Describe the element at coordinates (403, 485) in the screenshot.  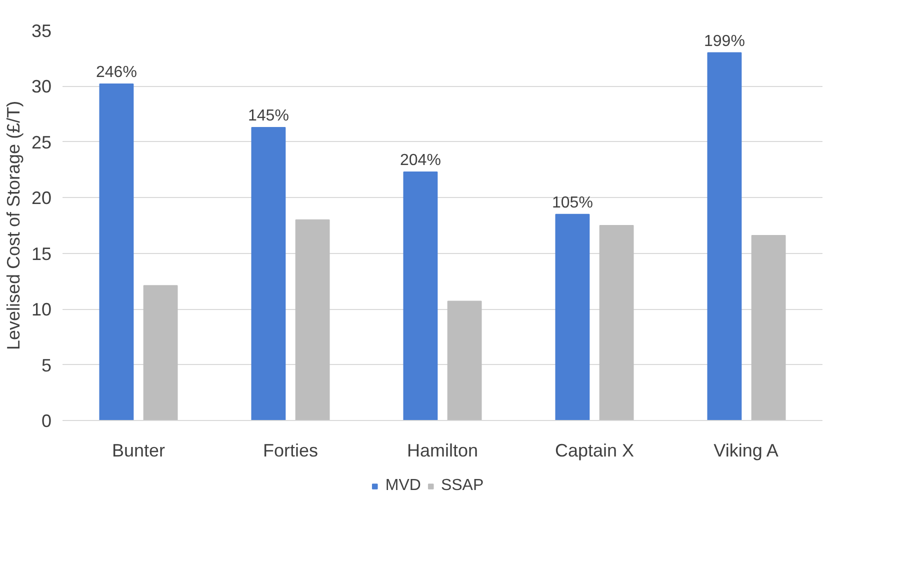
I see `legend-label: MVD` at that location.